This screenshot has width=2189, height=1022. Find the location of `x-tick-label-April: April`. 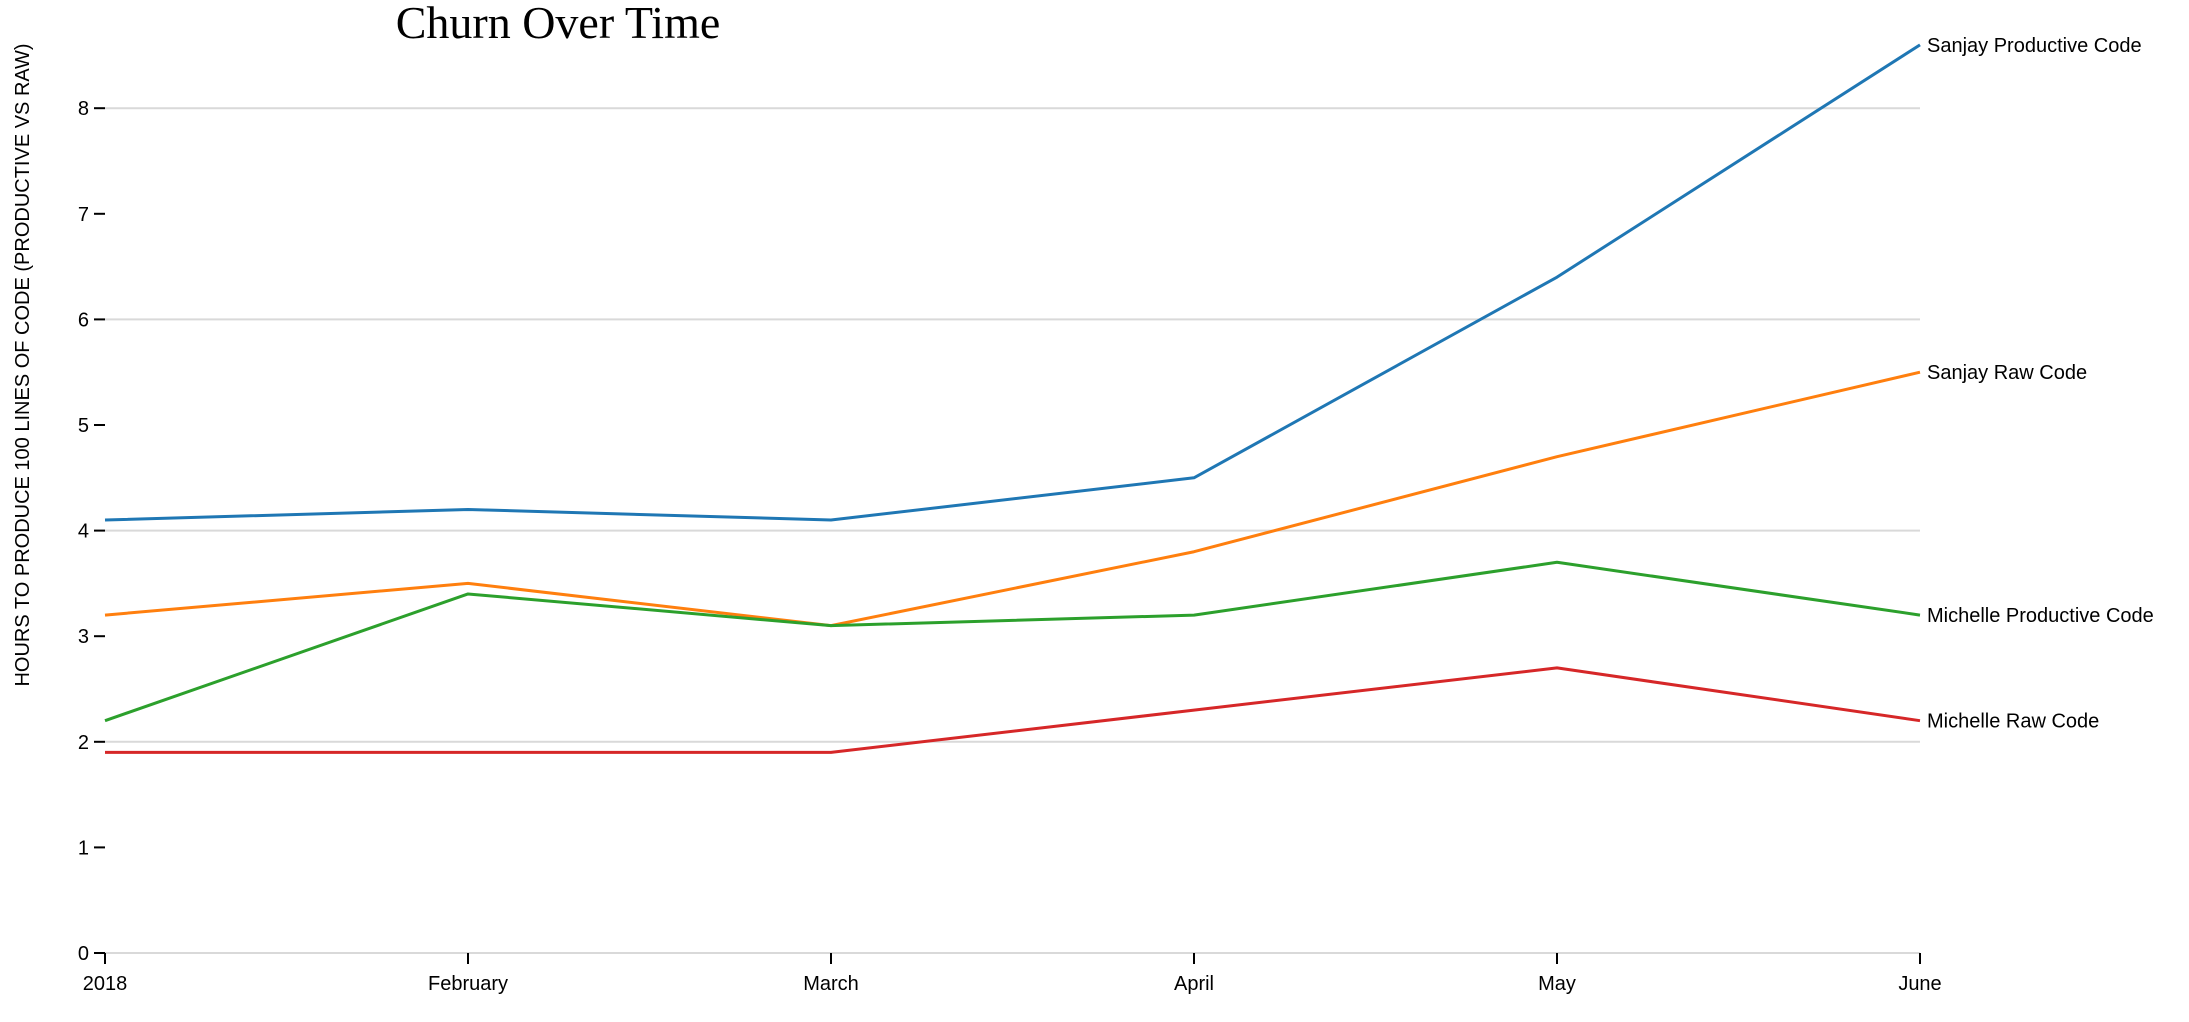

x-tick-label-April: April is located at coordinates (1194, 984).